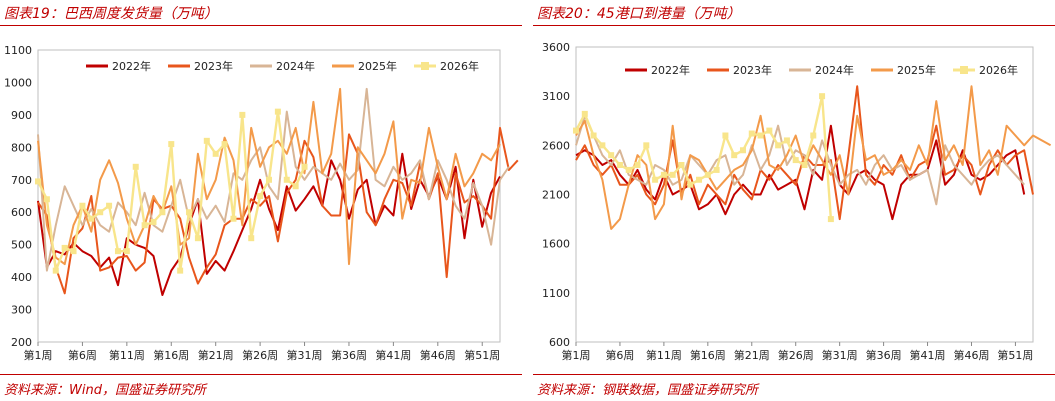 This screenshot has width=1055, height=401. What do you see at coordinates (21, 147) in the screenshot?
I see `y-tick-label: 800` at bounding box center [21, 147].